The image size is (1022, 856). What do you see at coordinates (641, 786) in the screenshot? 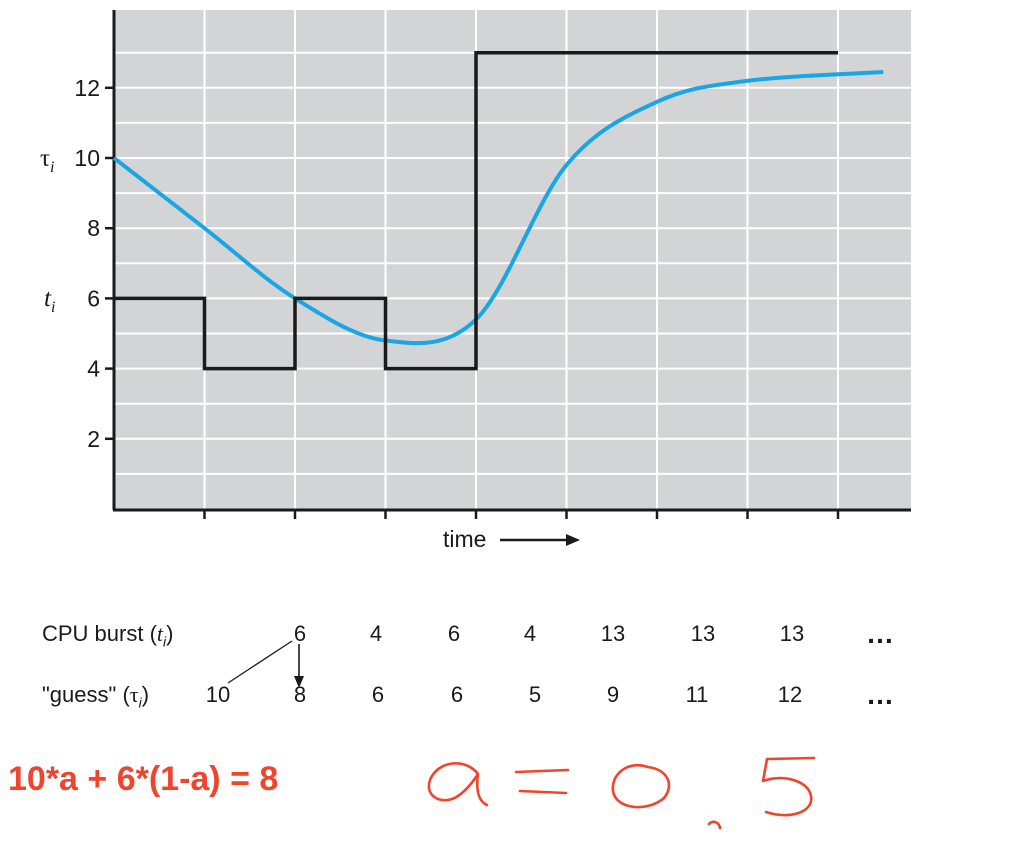
I see `handwritten-zero` at bounding box center [641, 786].